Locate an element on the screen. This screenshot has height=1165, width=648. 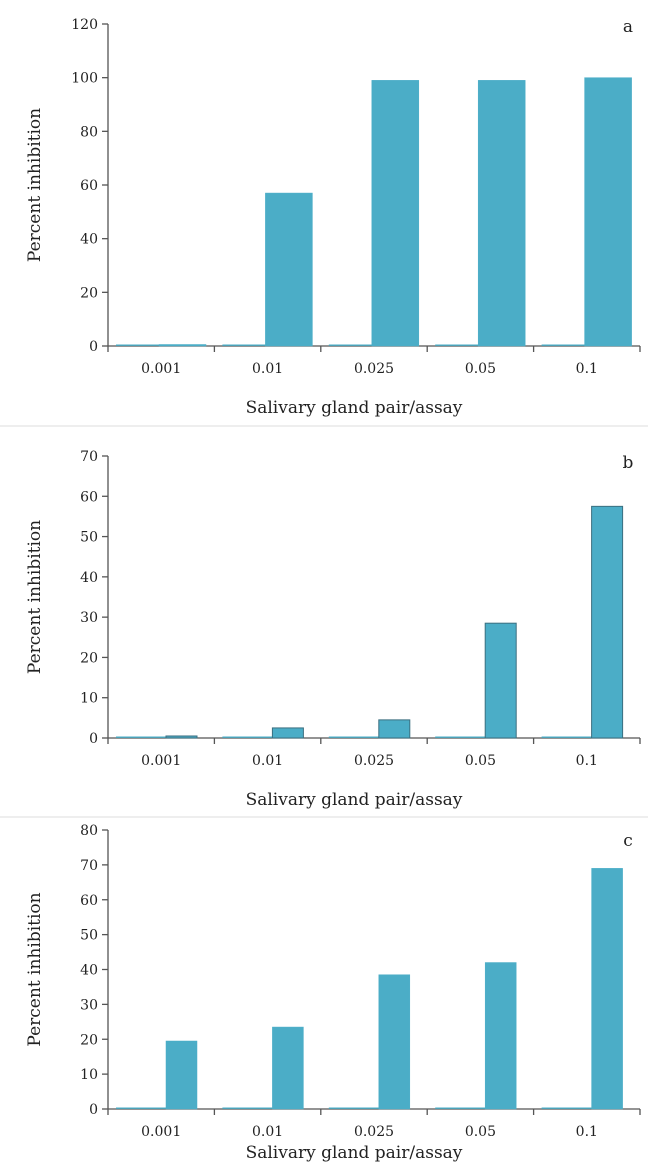
panel-letter: b is located at coordinates (628, 463).